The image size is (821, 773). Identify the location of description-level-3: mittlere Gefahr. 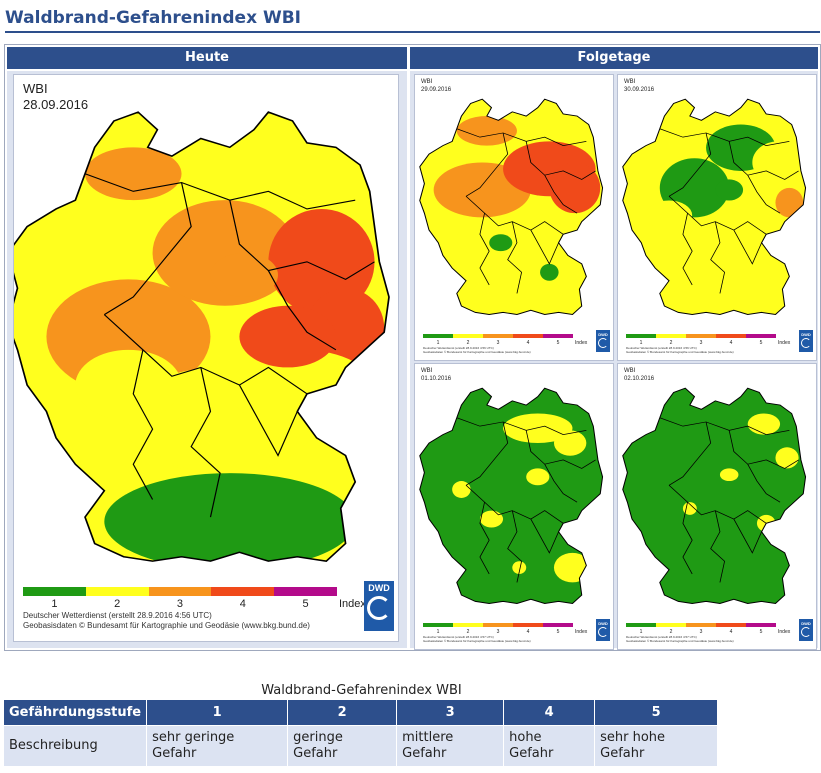
(450, 746).